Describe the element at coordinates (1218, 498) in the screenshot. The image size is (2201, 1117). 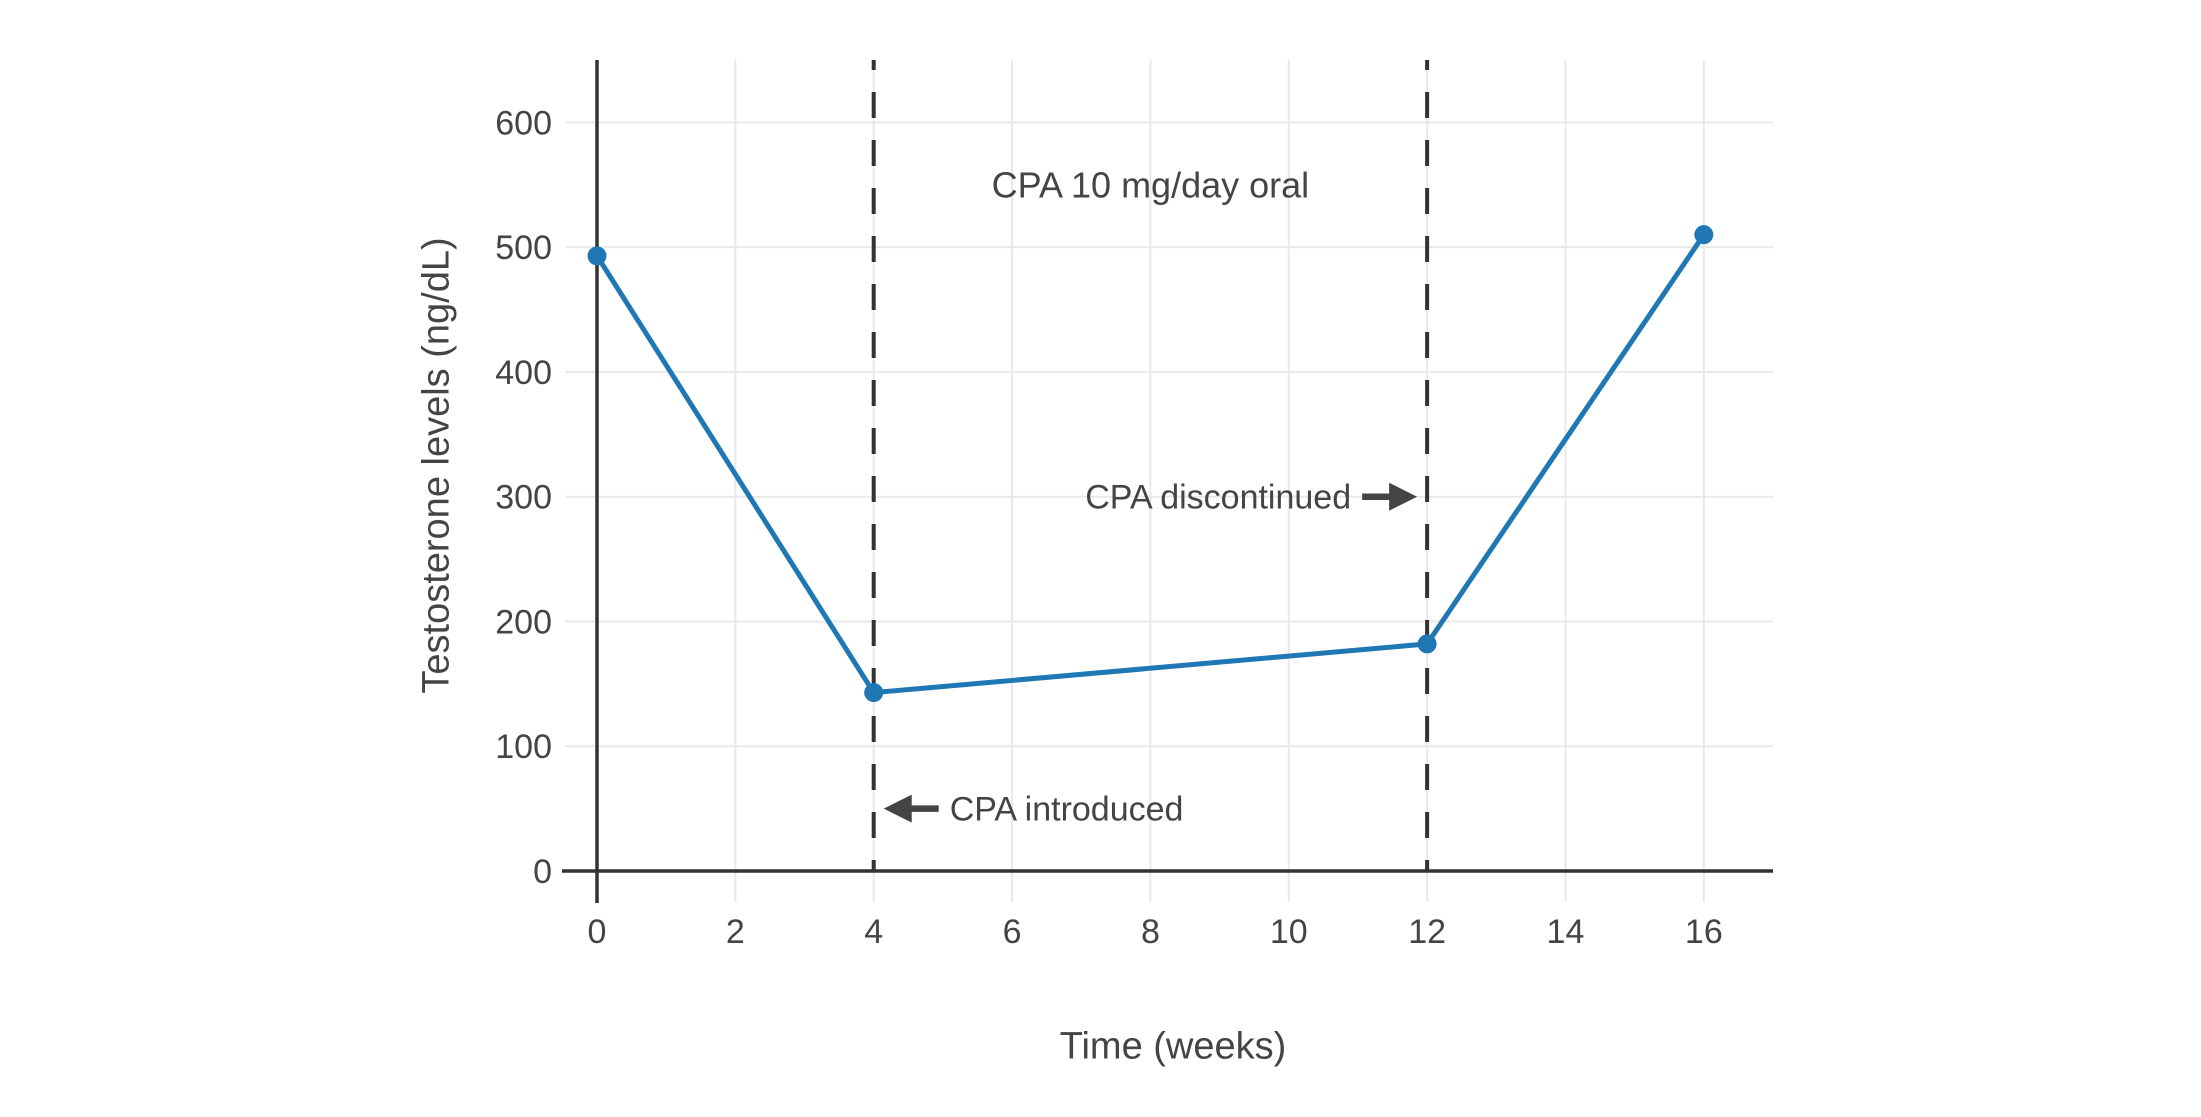
I see `annotation-cpa-discontinued: CPA discontinued` at that location.